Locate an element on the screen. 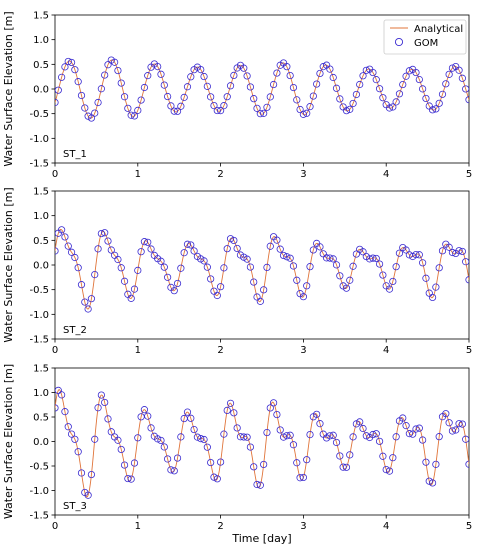 The width and height of the screenshot is (482, 550). legend: Analytical GOM is located at coordinates (425, 37).